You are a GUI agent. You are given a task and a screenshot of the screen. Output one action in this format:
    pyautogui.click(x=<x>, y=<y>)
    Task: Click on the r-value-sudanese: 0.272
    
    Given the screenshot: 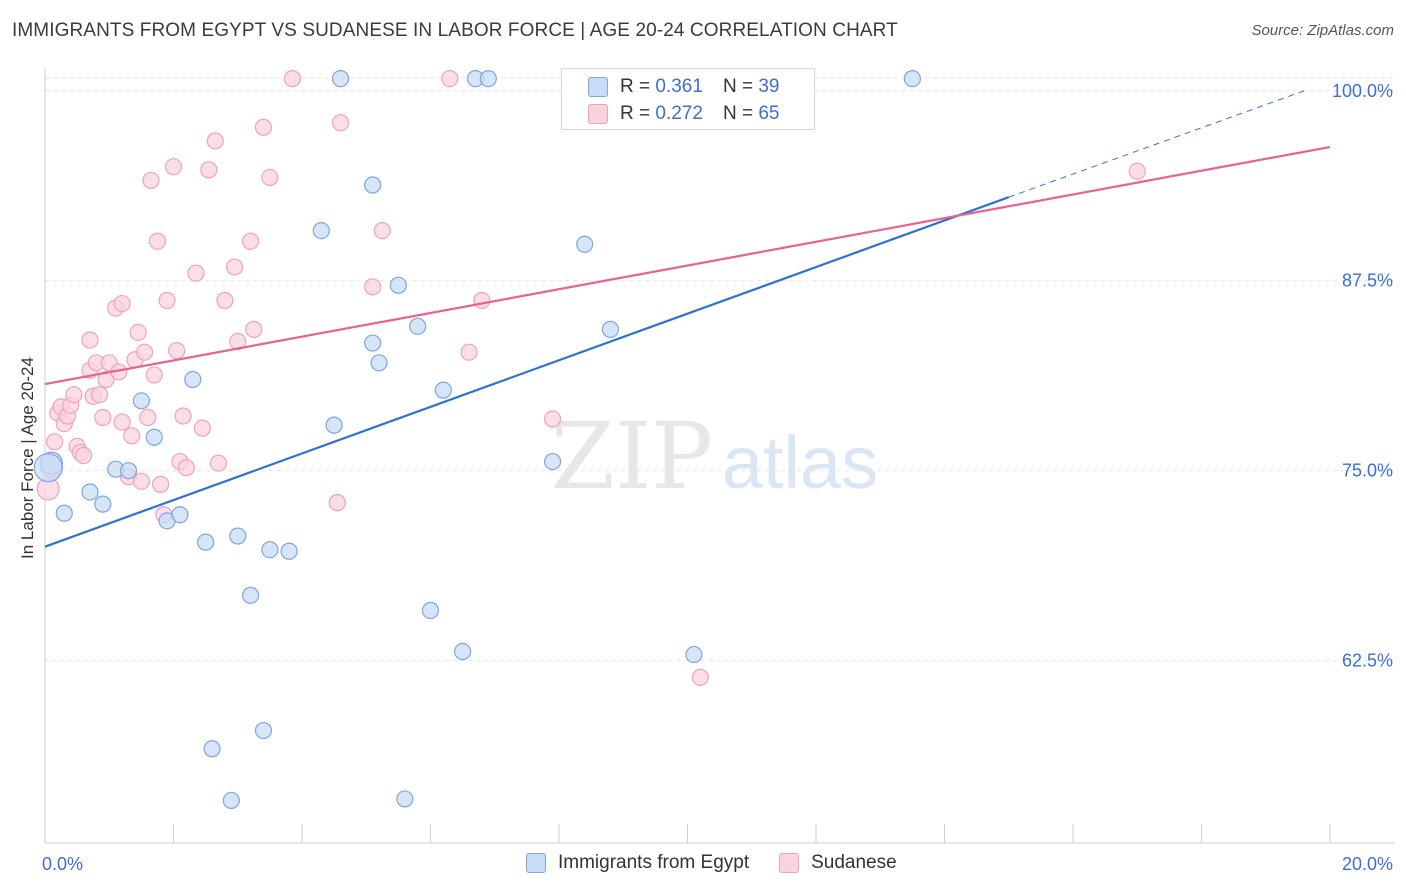 What is the action you would take?
    pyautogui.click(x=679, y=113)
    